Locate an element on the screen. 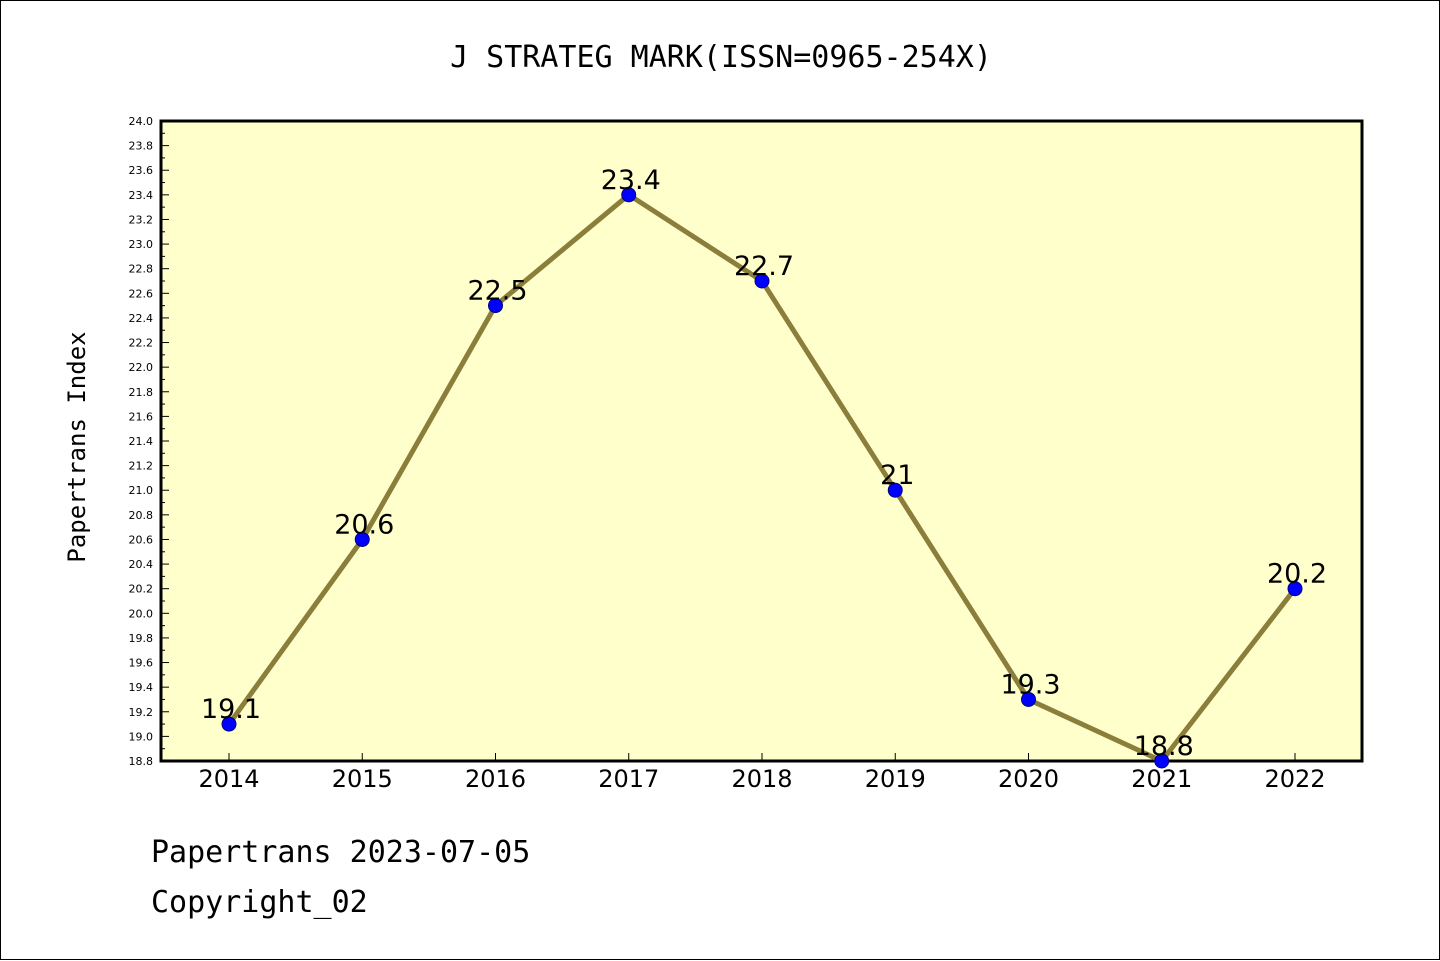 Image resolution: width=1440 pixels, height=961 pixels. x-tick-label: 2020 is located at coordinates (1028, 779).